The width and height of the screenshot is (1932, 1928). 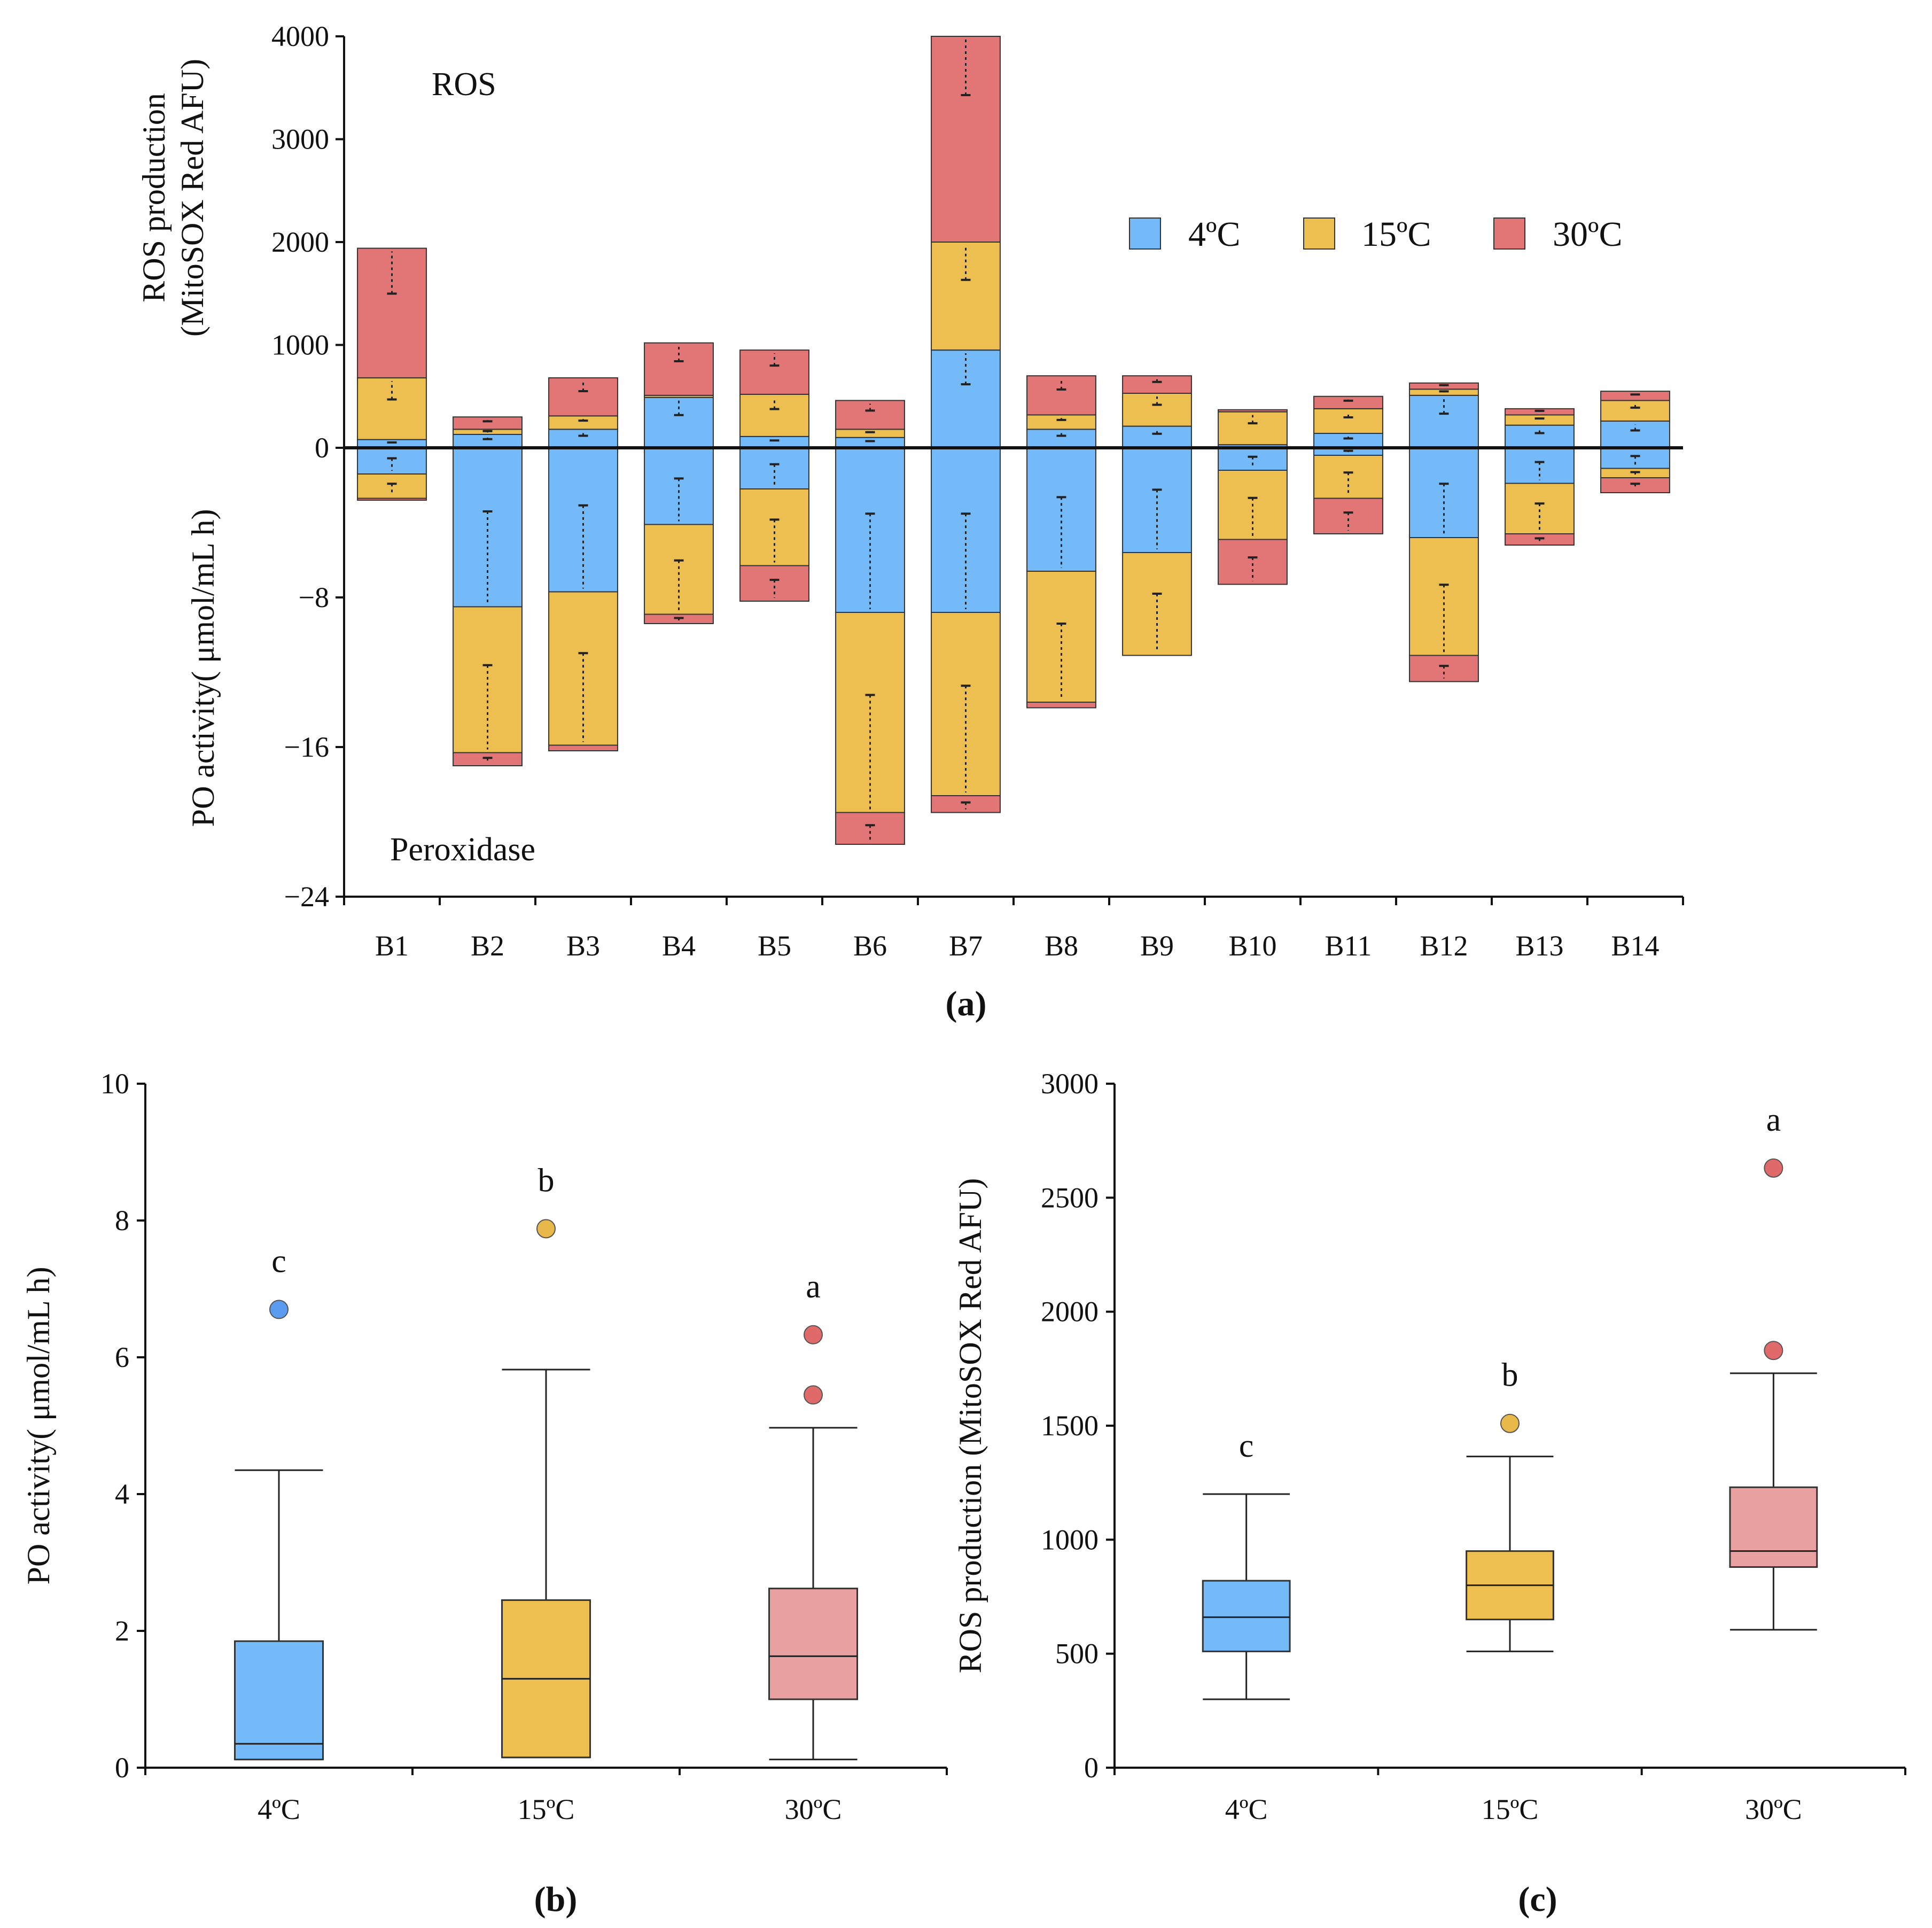 What do you see at coordinates (774, 372) in the screenshot?
I see `ros-bar-b5-30c` at bounding box center [774, 372].